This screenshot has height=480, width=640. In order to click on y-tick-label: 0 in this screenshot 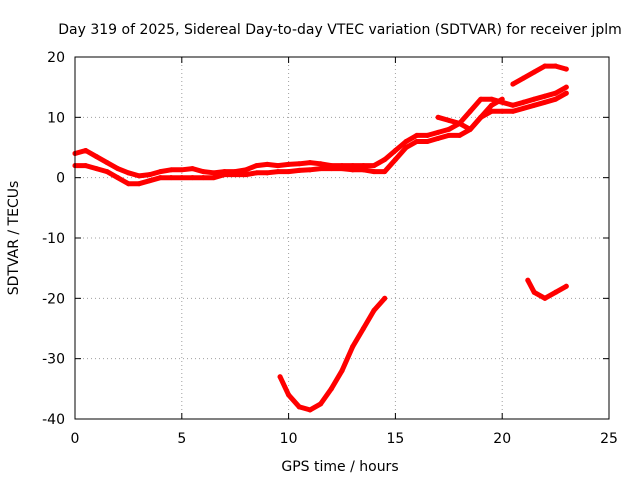, I will do `click(60, 179)`.